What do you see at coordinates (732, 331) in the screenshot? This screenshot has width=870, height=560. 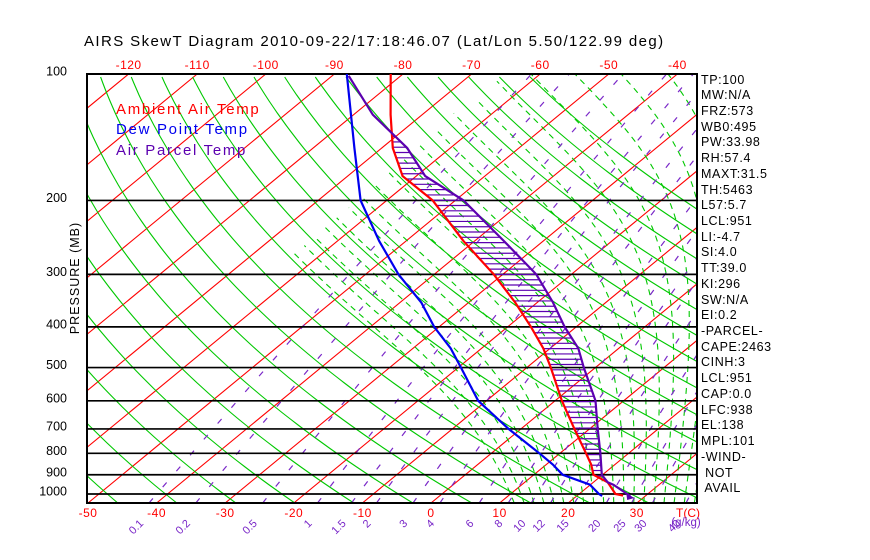 I see `stat-line: -PARCEL-` at bounding box center [732, 331].